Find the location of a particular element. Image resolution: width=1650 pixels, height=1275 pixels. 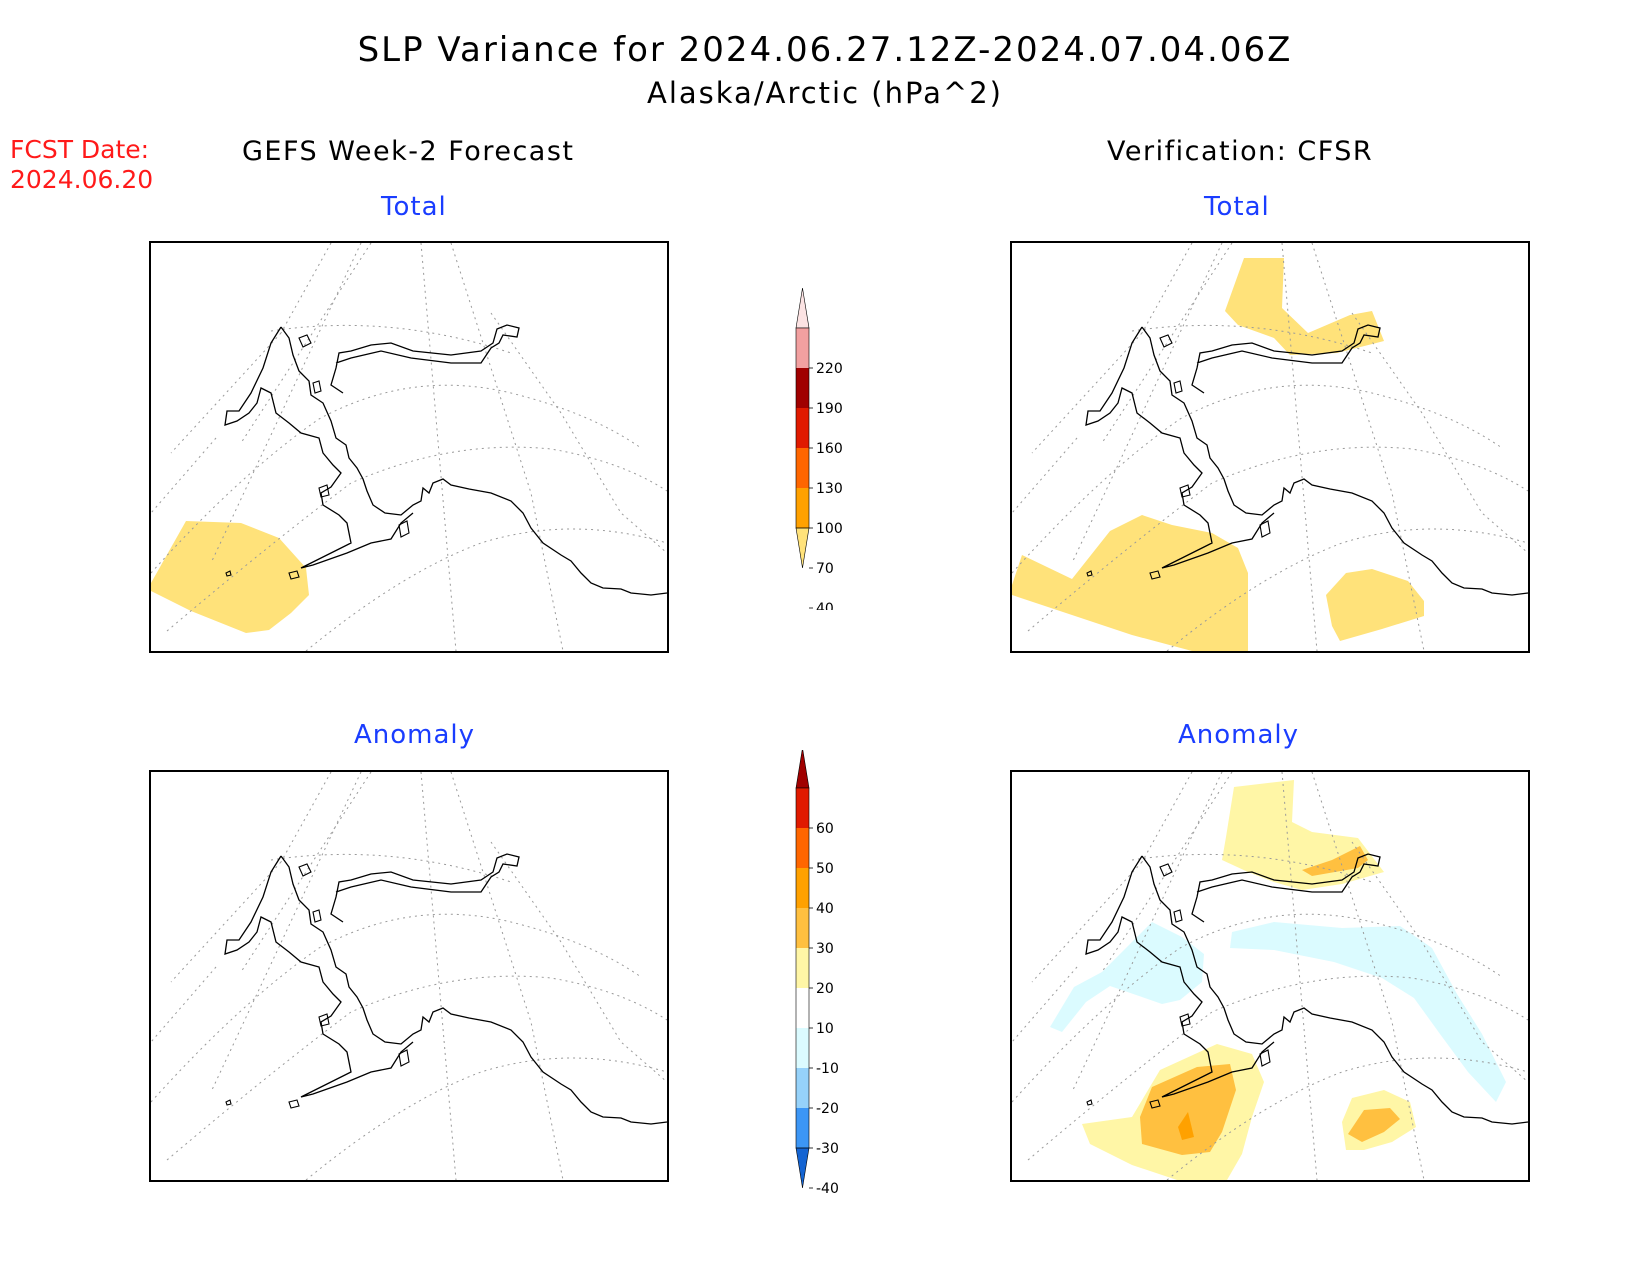

colorbar-tick-label: 20 is located at coordinates (825, 989).